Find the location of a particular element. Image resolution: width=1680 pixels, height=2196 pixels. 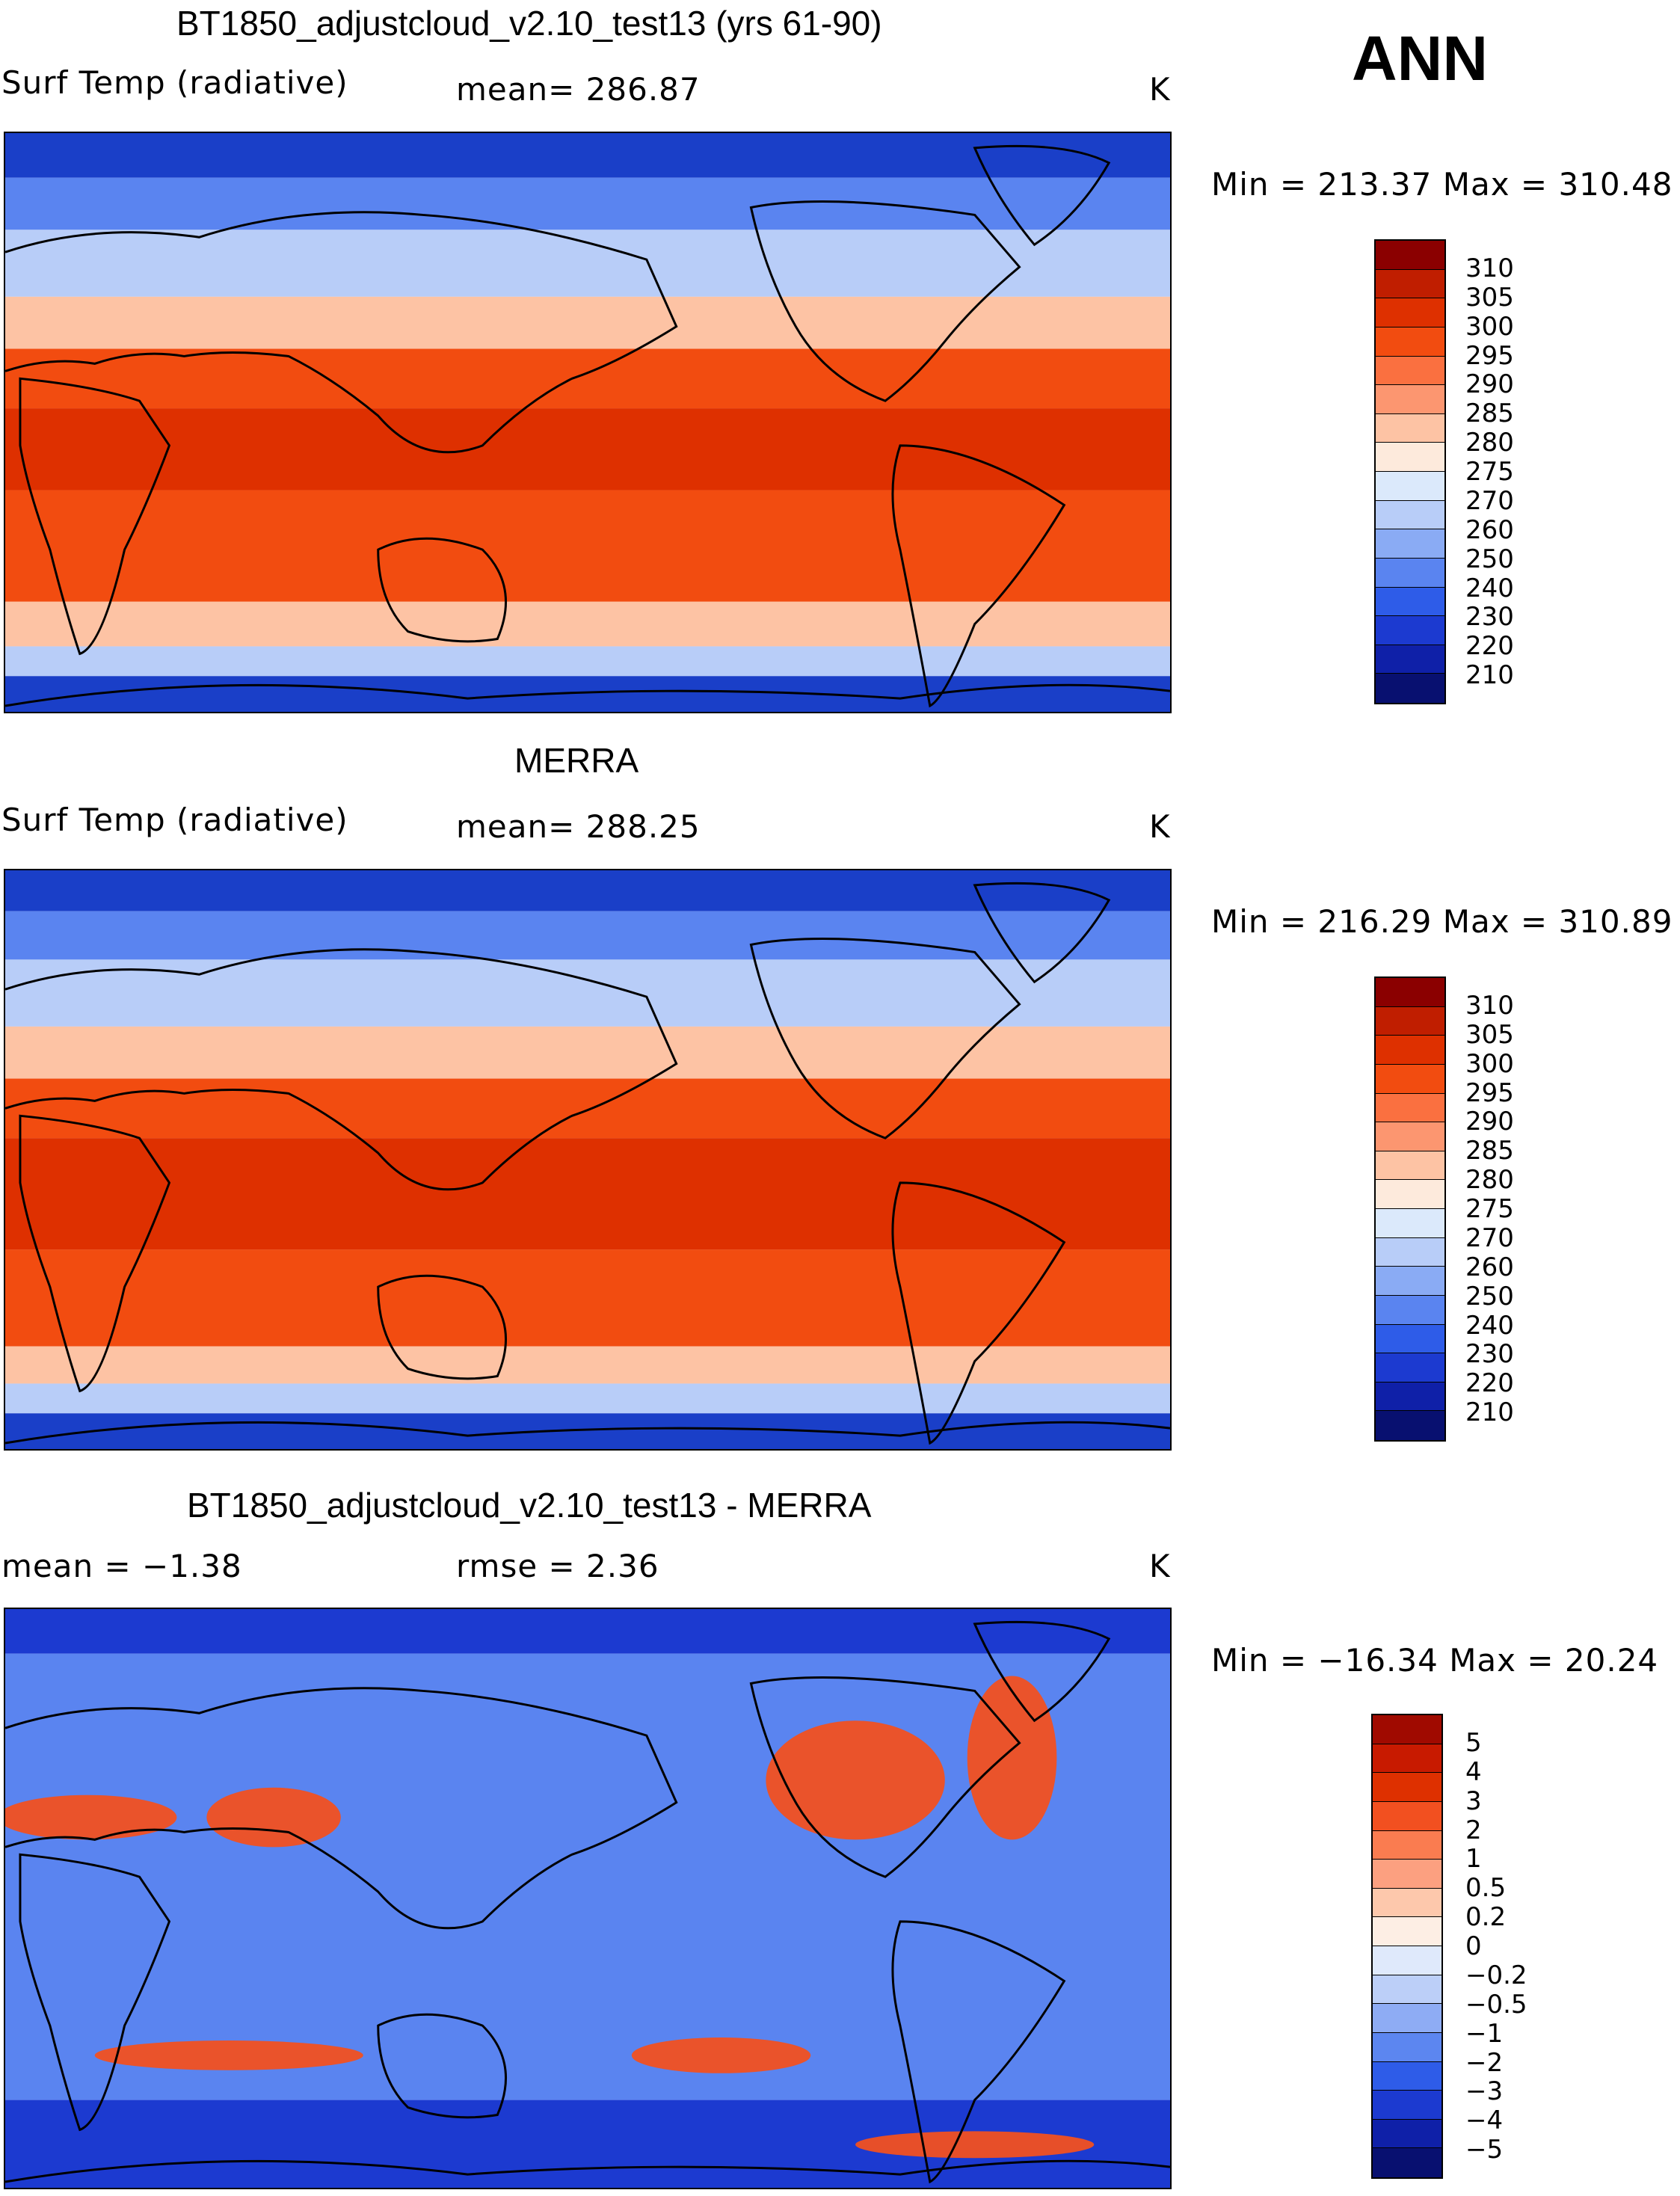

colorbar-label: 270 is located at coordinates (1489, 500).